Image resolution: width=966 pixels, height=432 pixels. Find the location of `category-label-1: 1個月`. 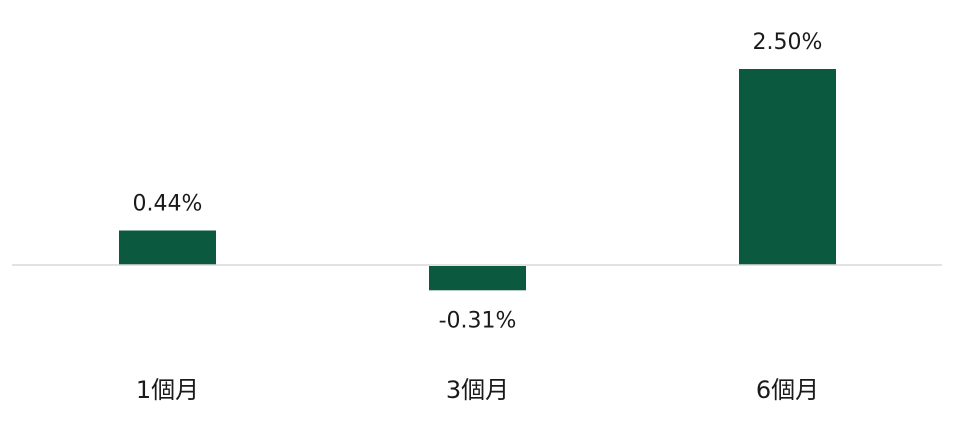

category-label-1: 1個月 is located at coordinates (167, 390).